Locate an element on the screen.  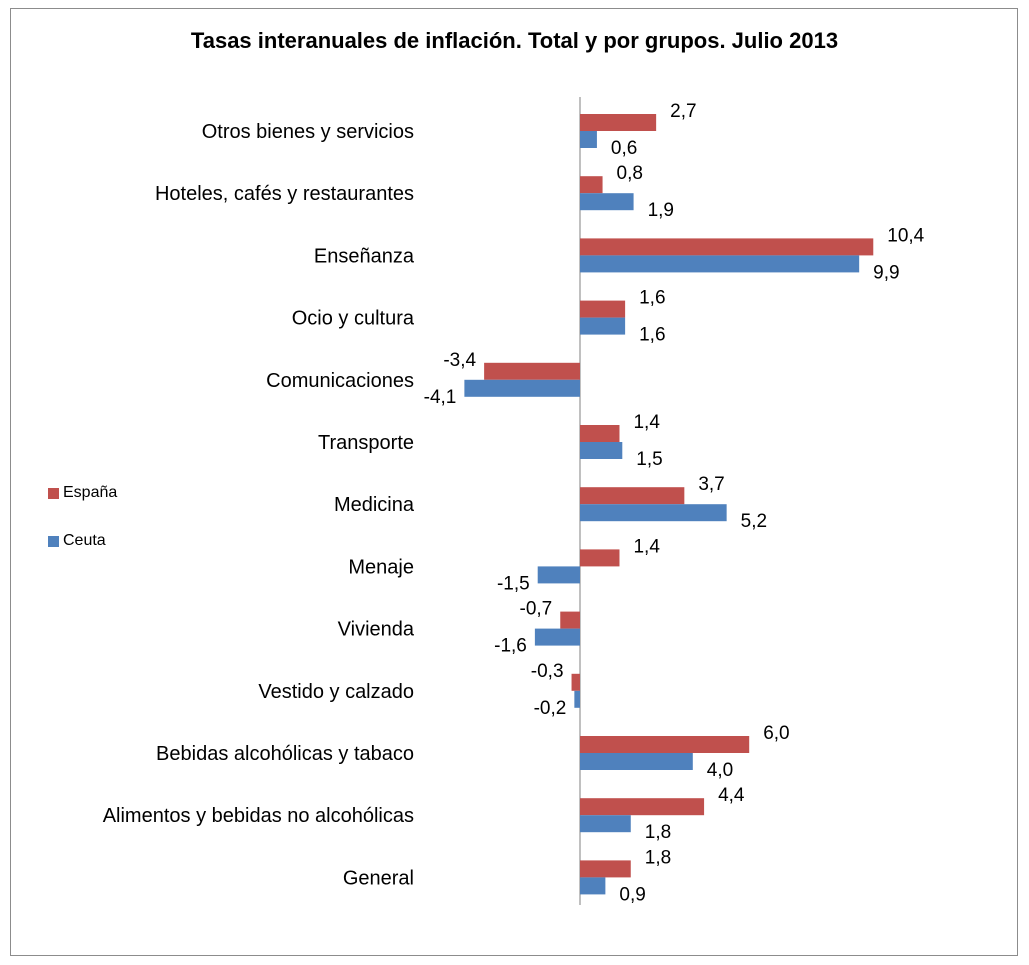
value-label-espana-alimentos-y-bebidas-no-alcoholicas: 4,4 is located at coordinates (731, 795).